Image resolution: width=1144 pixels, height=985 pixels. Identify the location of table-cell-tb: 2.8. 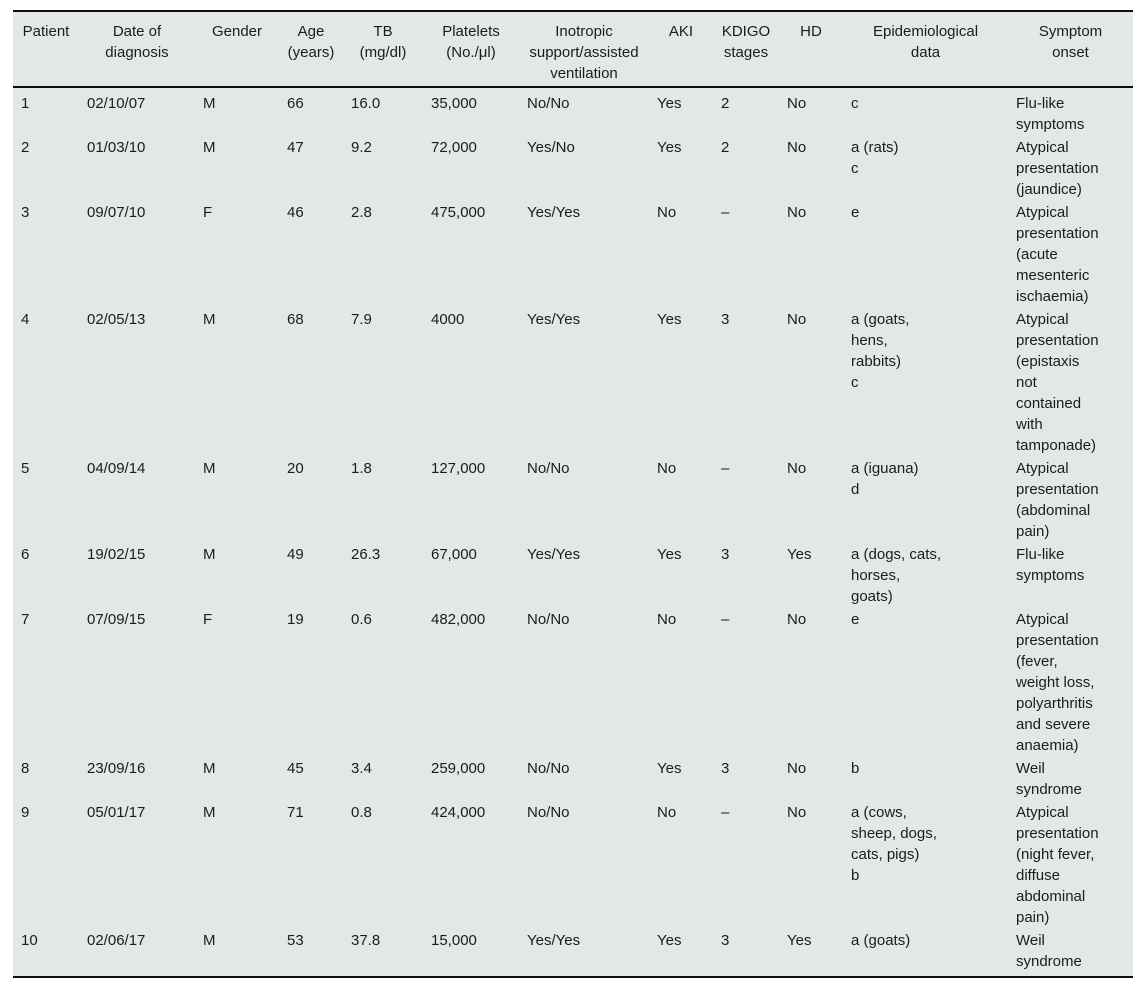
(361, 212).